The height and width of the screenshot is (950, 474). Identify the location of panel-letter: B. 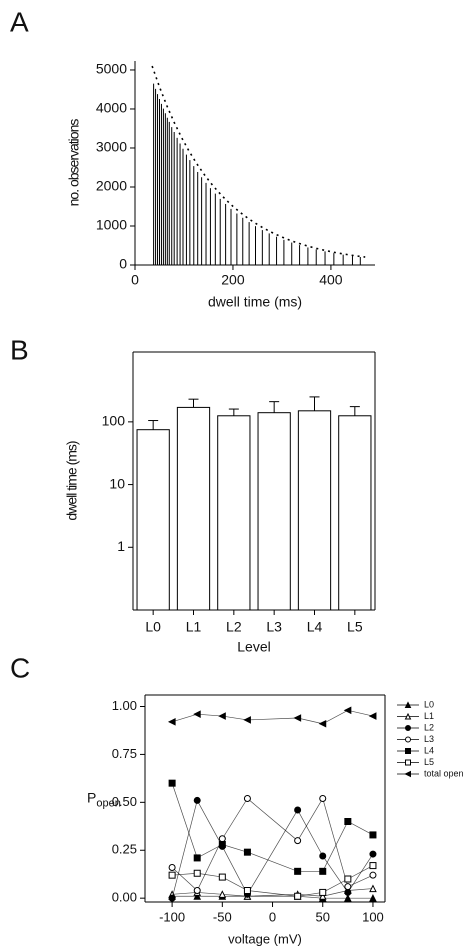
(19, 349).